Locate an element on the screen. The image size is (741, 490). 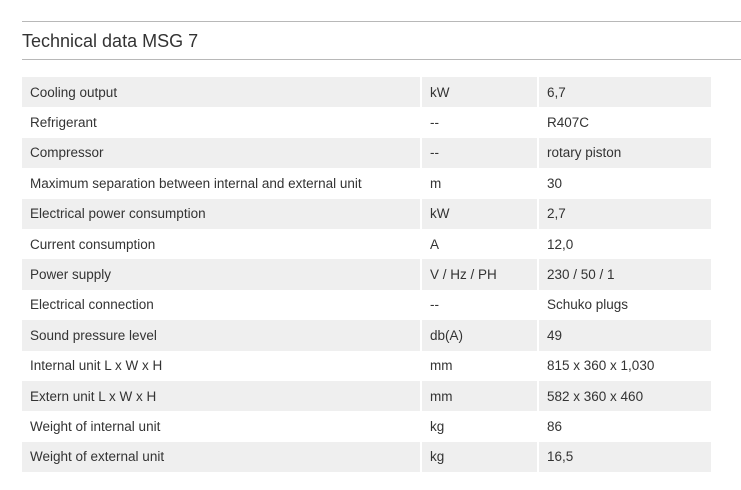
row-label: Compressor is located at coordinates (221, 153).